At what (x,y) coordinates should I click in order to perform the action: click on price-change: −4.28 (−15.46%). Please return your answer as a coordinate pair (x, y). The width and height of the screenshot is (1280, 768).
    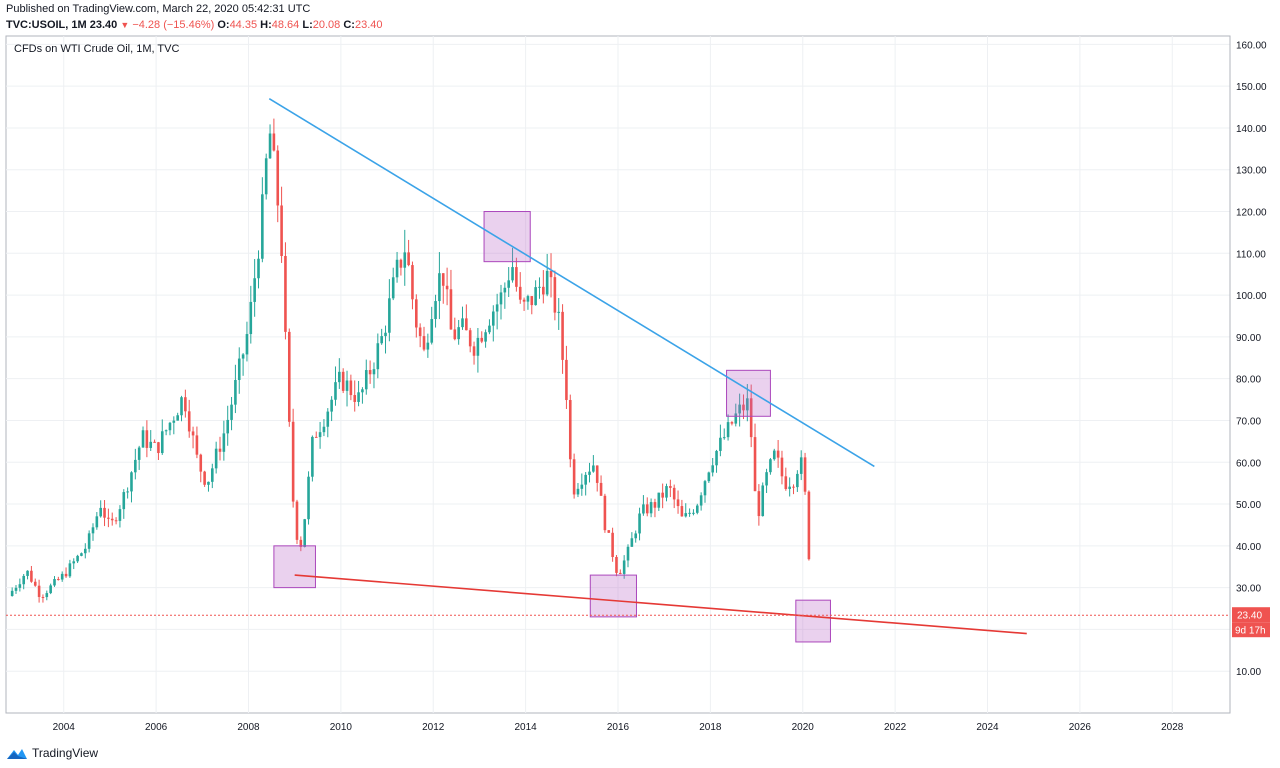
    Looking at the image, I should click on (173, 25).